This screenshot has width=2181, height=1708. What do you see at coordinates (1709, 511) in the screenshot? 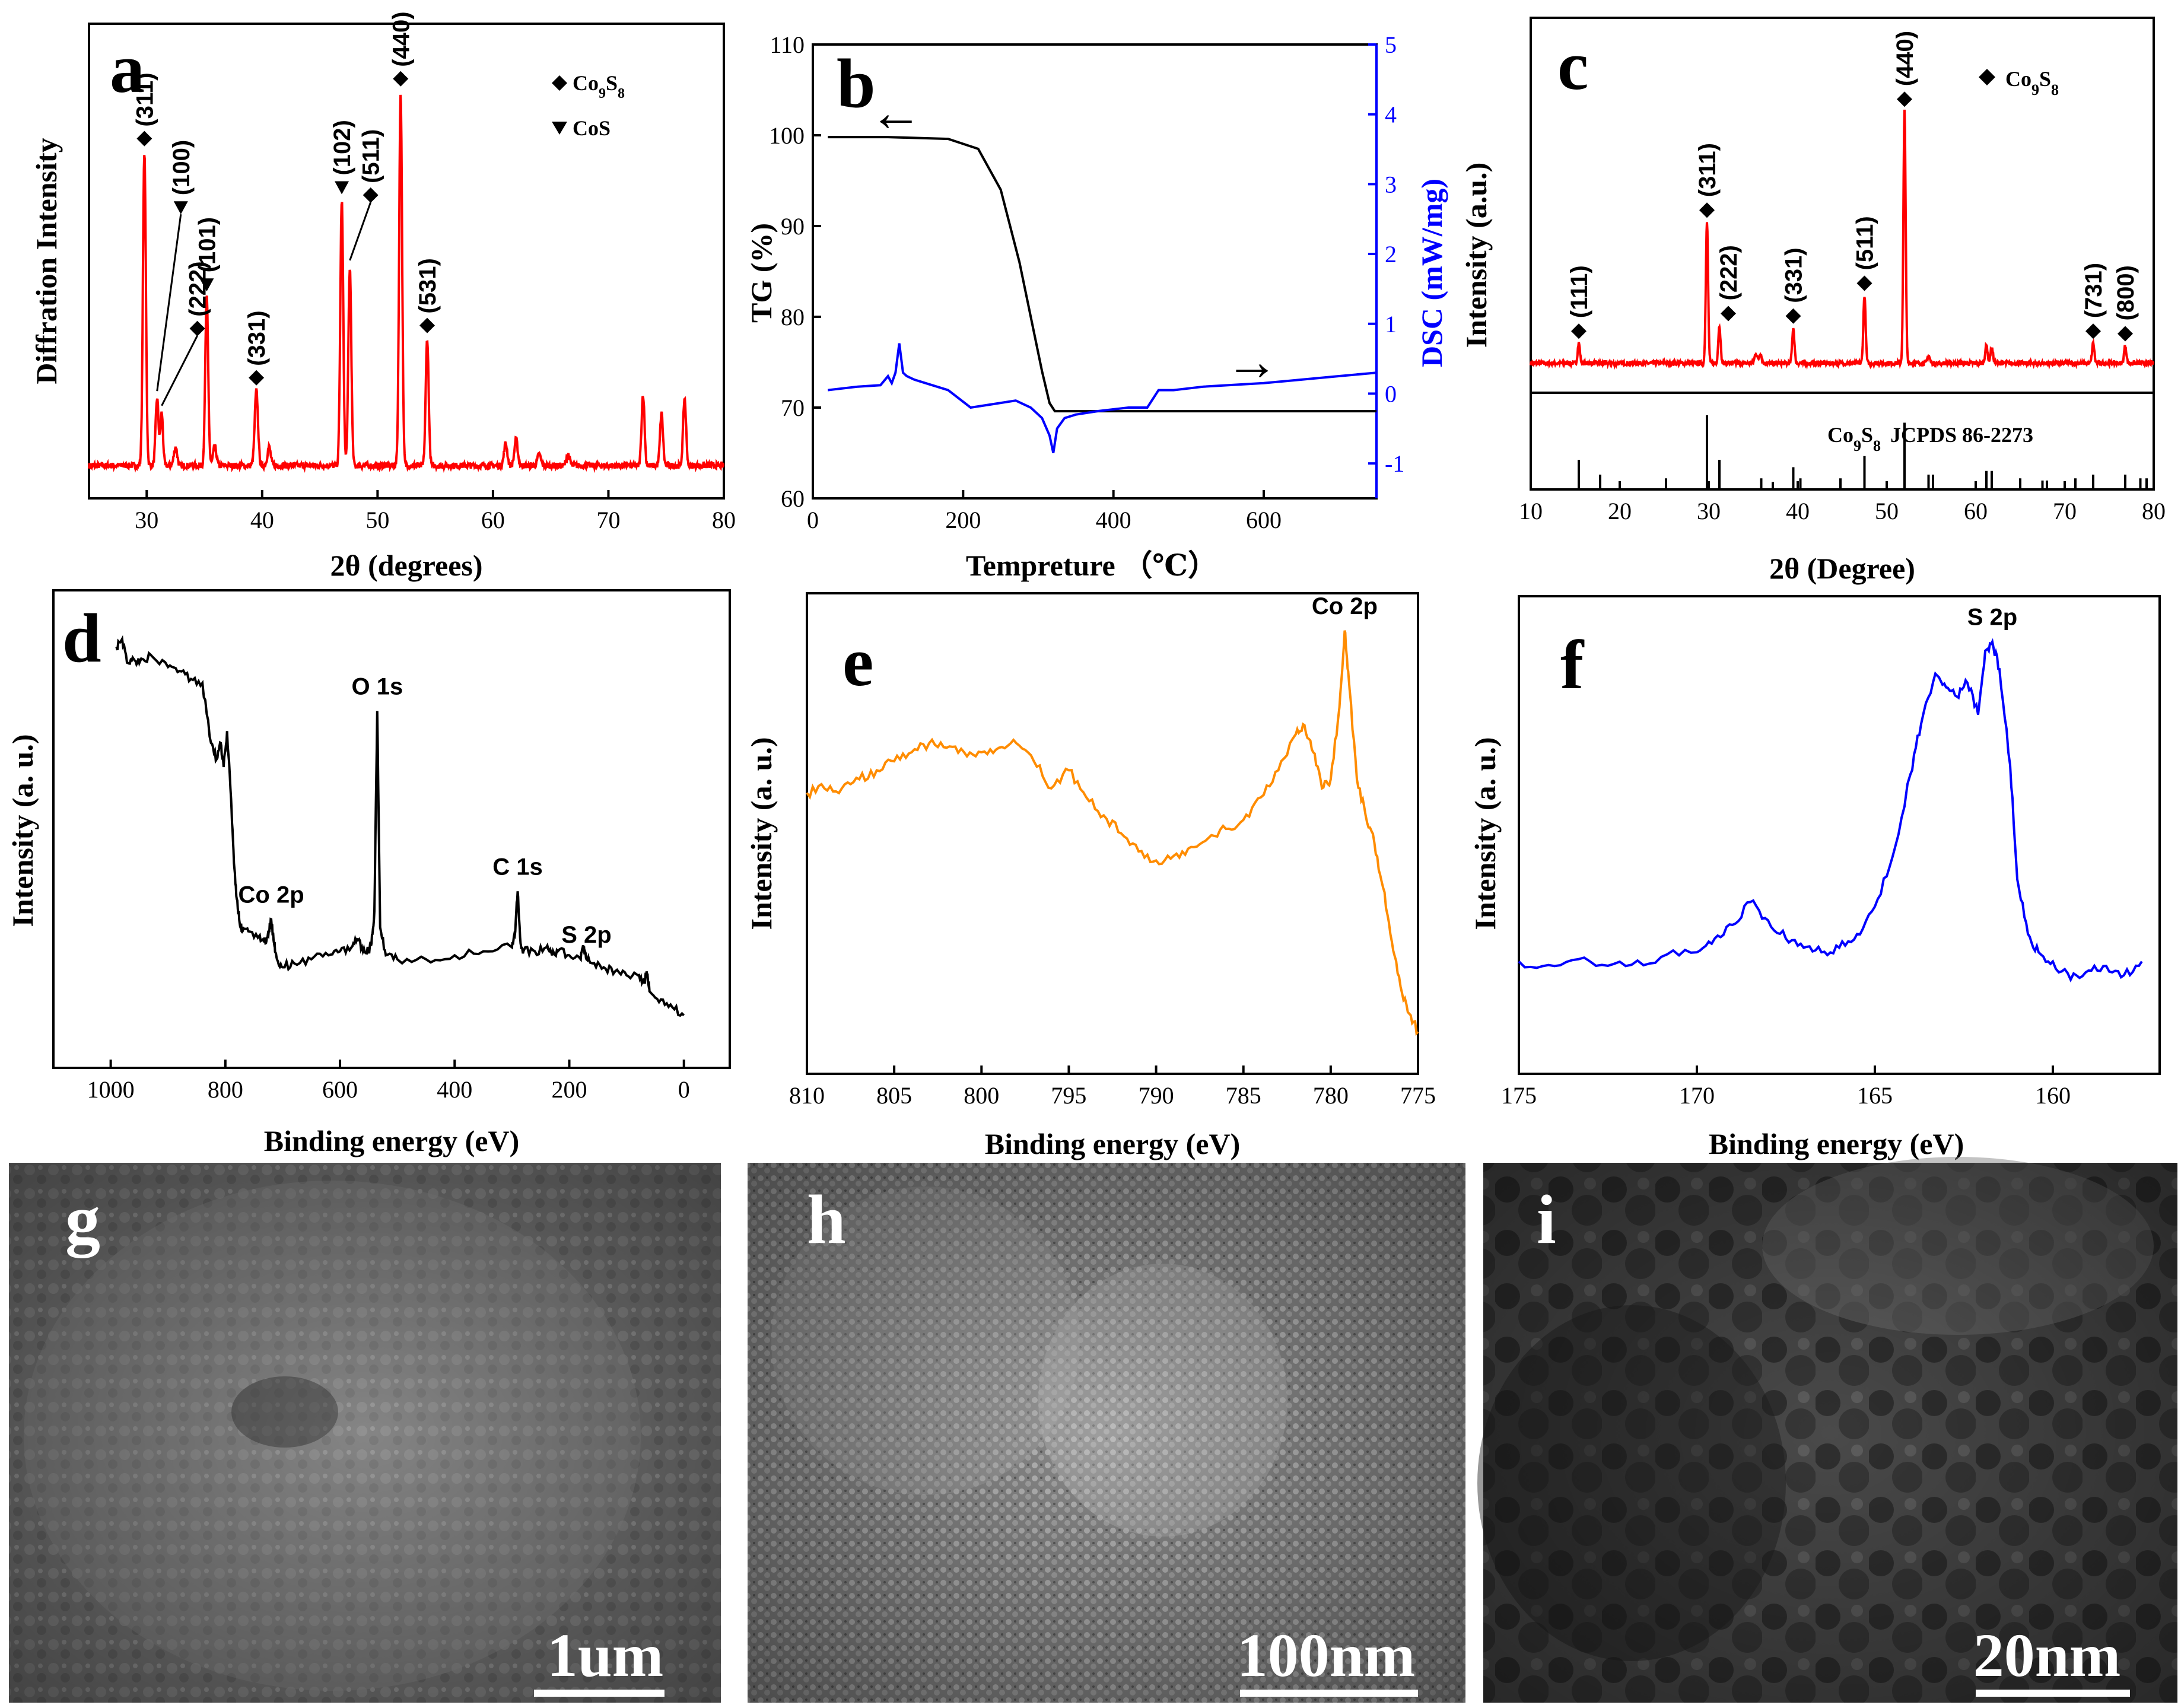
I see `x-tick-label: 30` at bounding box center [1709, 511].